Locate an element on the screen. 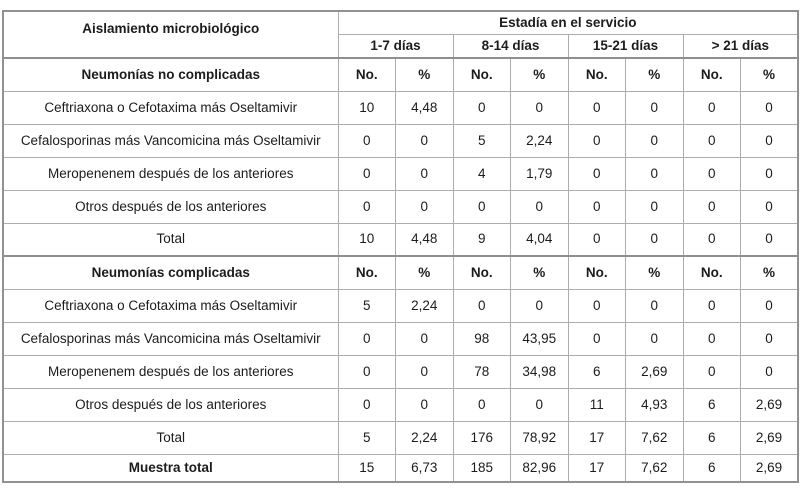  section-title-cell: Neumonías complicadas is located at coordinates (170, 272).